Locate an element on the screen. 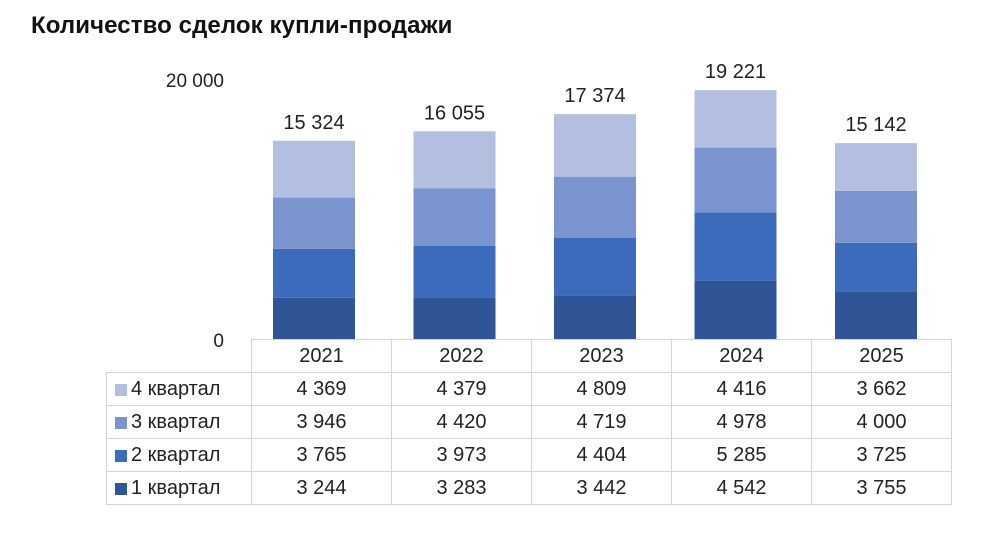 This screenshot has width=995, height=539. table-row-q3: 3 квартал 3 946 4 420 4 719 4 978 4 000 is located at coordinates (529, 422).